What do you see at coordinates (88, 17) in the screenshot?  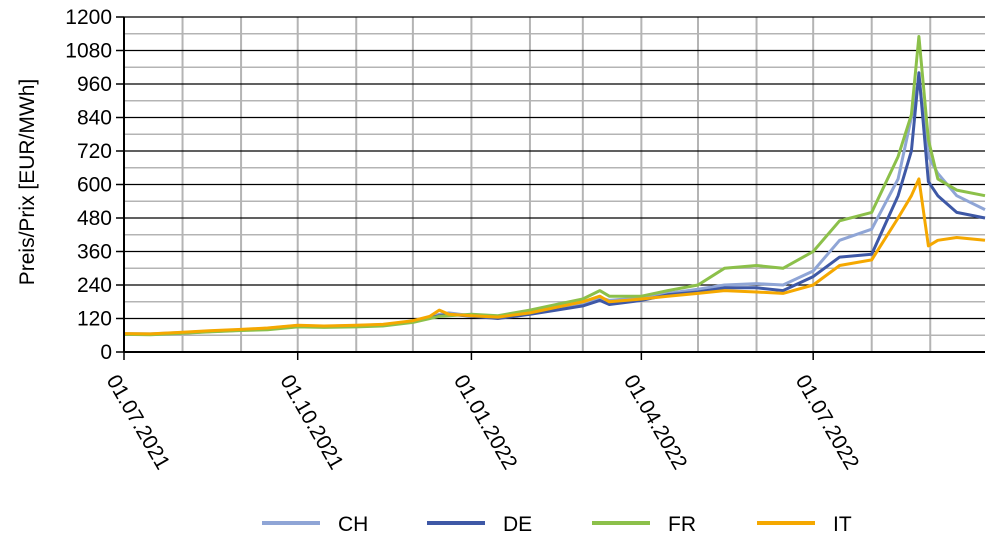 I see `y-tick-label: 1200` at bounding box center [88, 17].